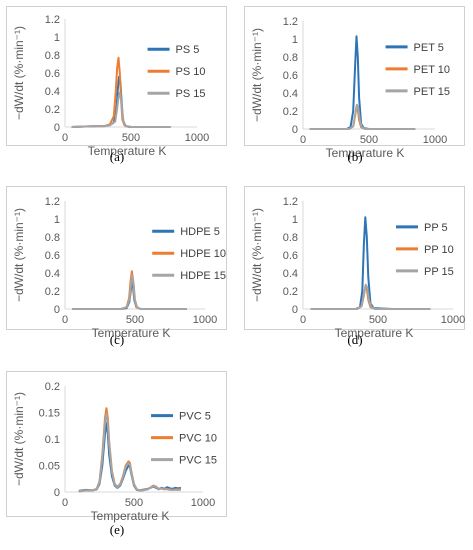 The image size is (473, 550). I want to click on legend-entry: PS 15, so click(191, 94).